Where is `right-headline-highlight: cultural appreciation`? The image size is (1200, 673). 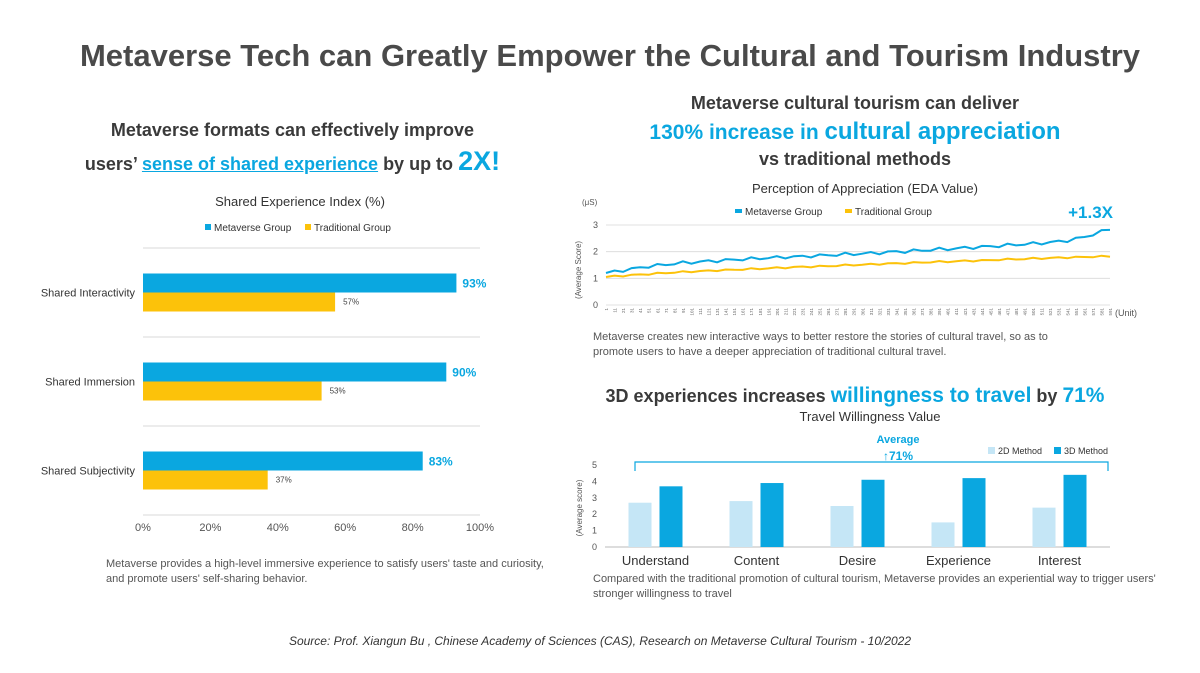
right-headline-highlight: cultural appreciation is located at coordinates (942, 131).